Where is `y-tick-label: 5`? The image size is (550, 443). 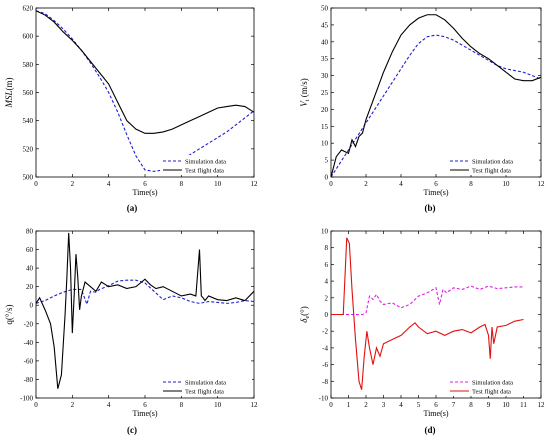 y-tick-label: 5 is located at coordinates (327, 161).